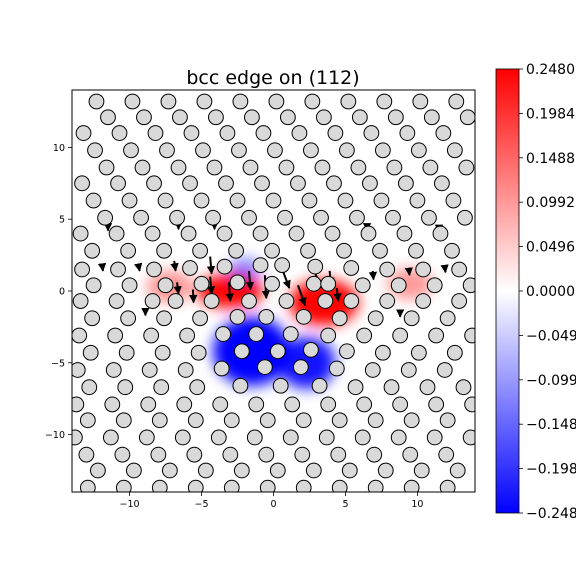  I want to click on colorbar-tick-label: 0.0992, so click(550, 203).